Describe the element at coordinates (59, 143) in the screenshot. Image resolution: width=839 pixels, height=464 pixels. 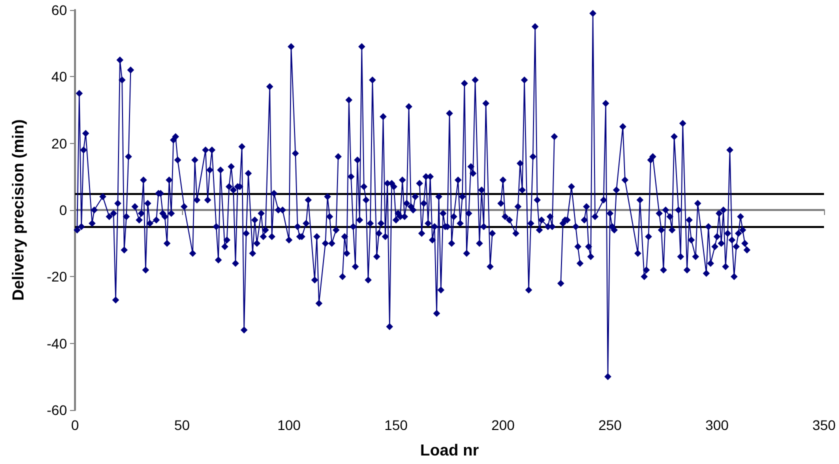
I see `y-tick-label: 20` at that location.